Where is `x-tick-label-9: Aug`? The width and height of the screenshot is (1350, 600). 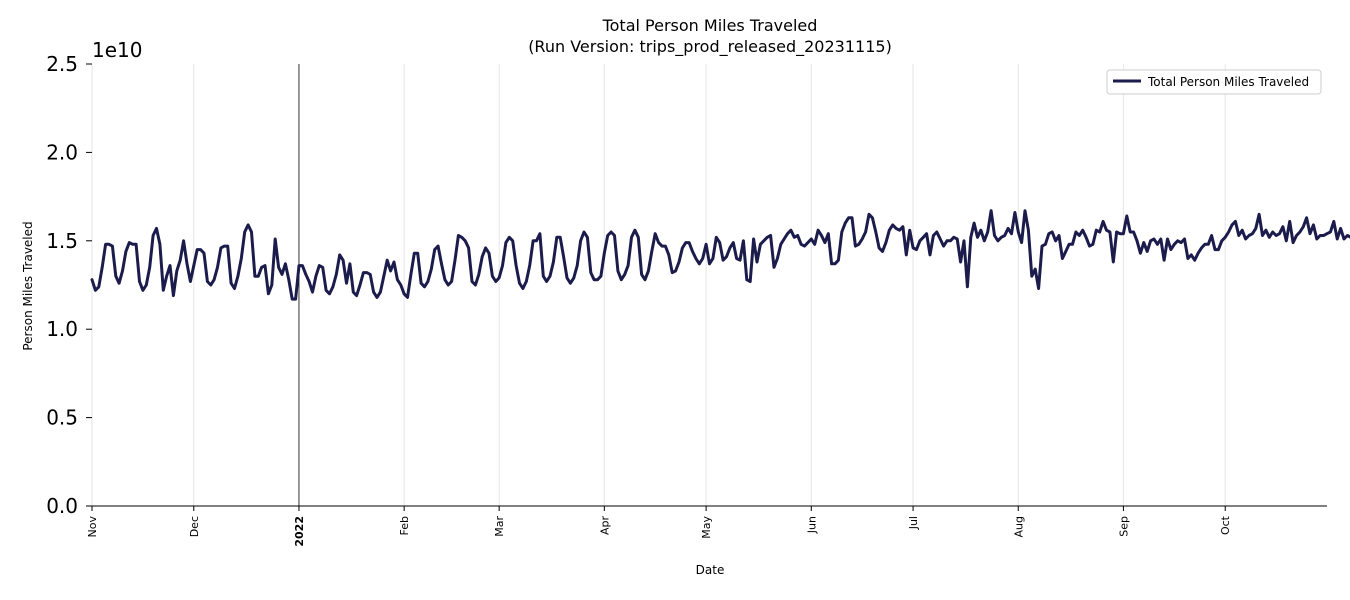 x-tick-label-9: Aug is located at coordinates (1018, 526).